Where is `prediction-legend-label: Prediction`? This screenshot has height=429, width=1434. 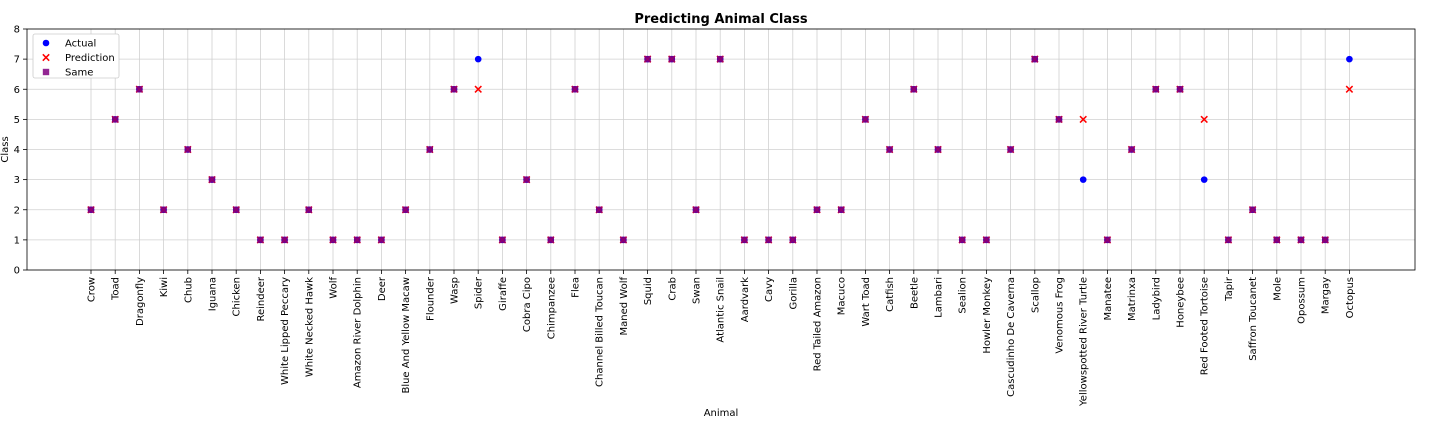 prediction-legend-label: Prediction is located at coordinates (90, 58).